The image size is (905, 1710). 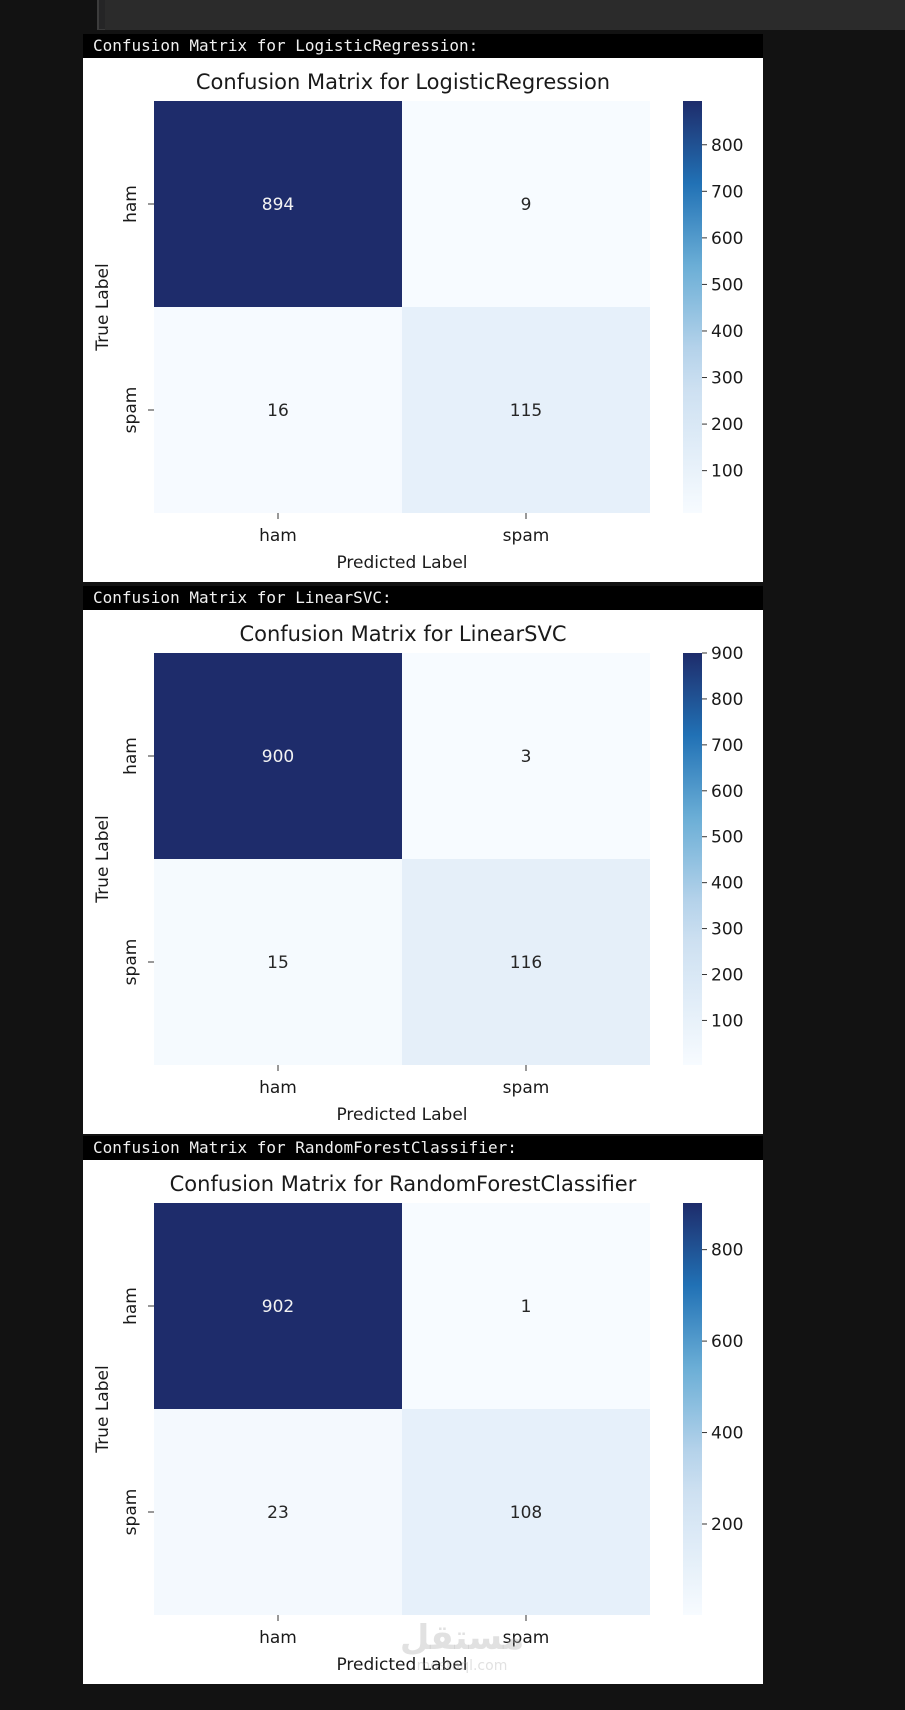 I want to click on chart-title: Confusion Matrix for LinearSVC, so click(x=402, y=634).